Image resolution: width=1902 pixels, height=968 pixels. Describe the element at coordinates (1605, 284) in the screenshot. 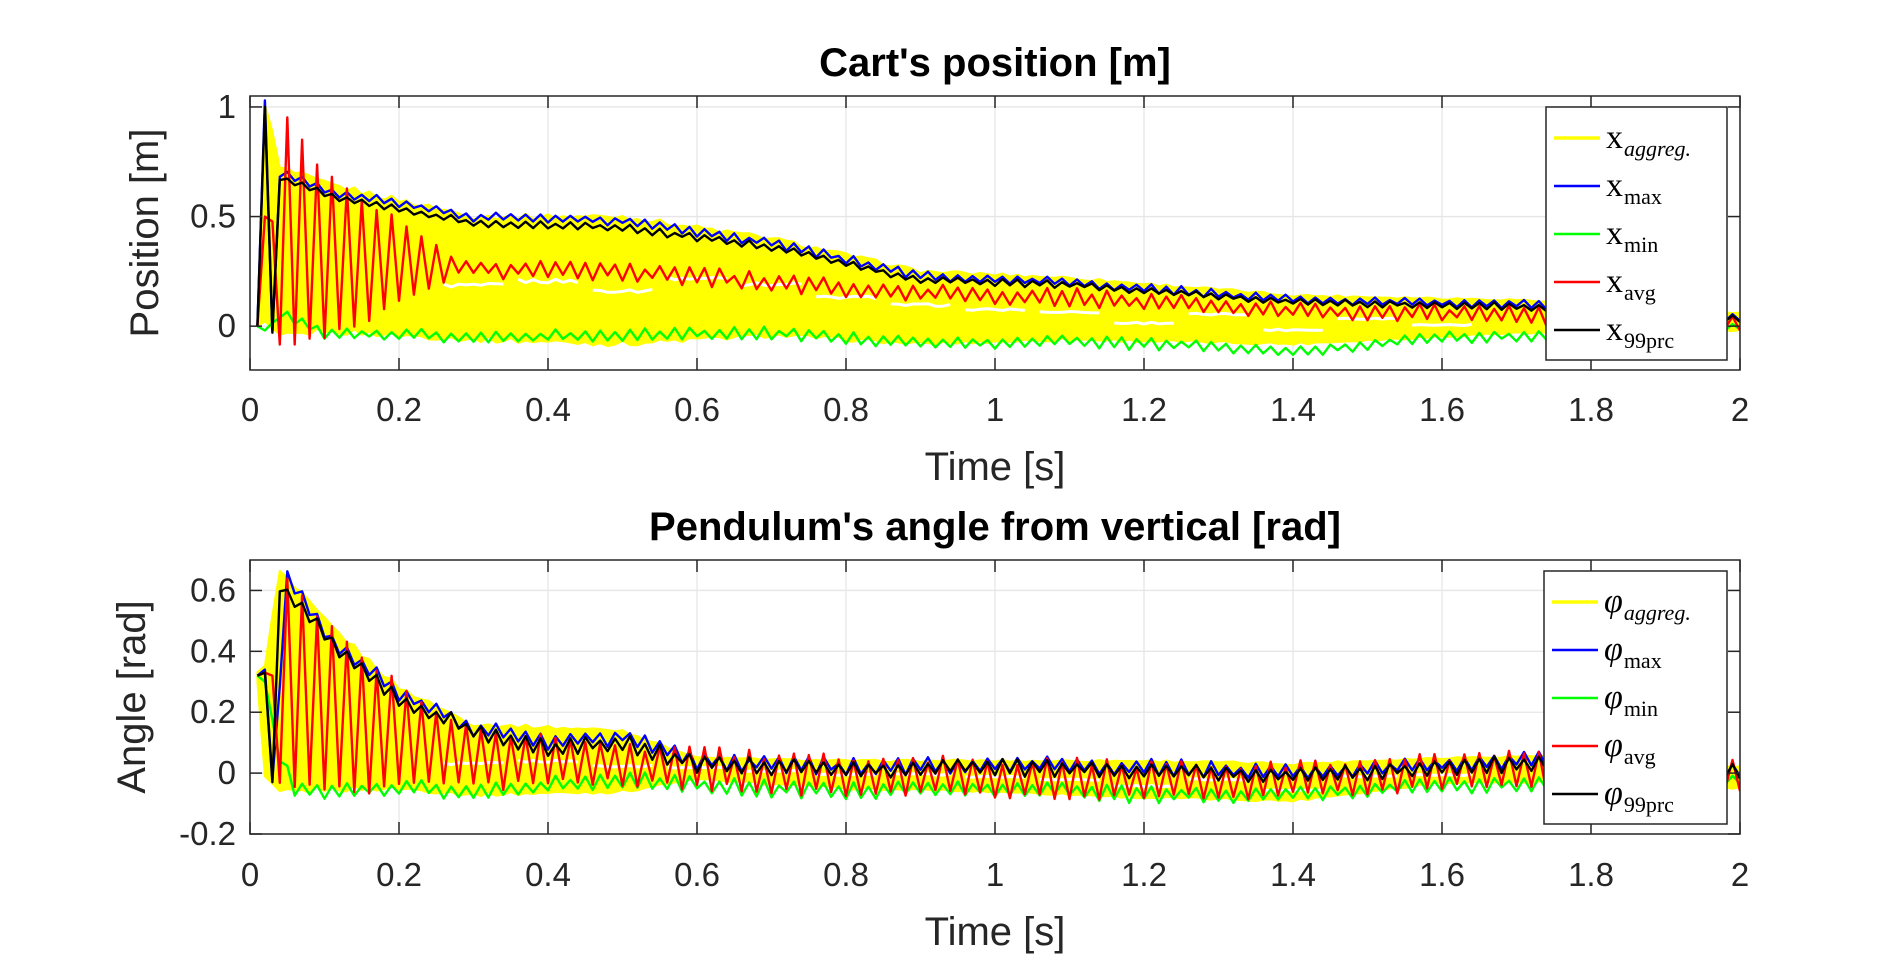

I see `legend-item-x_avg: xavg` at that location.